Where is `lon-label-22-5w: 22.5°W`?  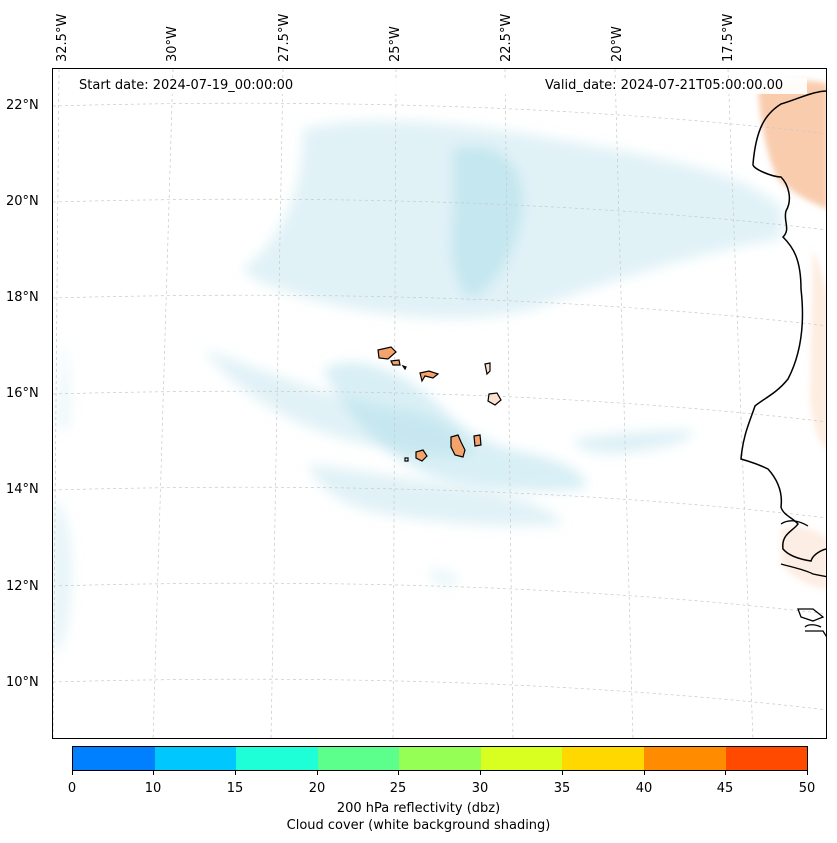
lon-label-22-5w: 22.5°W is located at coordinates (506, 37).